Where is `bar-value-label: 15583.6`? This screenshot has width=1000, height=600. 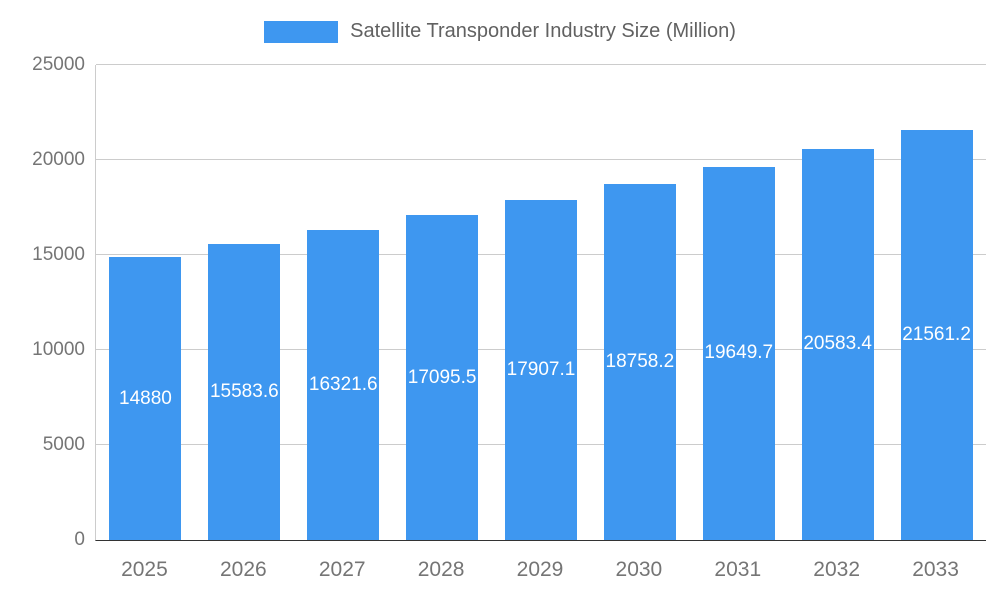 bar-value-label: 15583.6 is located at coordinates (244, 391).